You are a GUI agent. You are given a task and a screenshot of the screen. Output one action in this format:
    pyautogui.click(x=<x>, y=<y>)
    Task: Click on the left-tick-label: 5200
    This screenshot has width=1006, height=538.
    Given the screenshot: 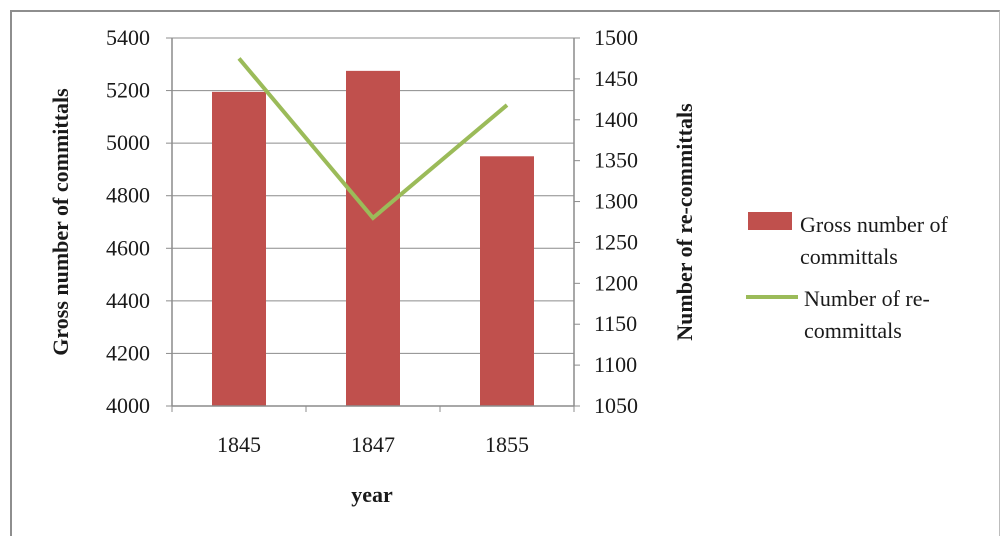 What is the action you would take?
    pyautogui.click(x=128, y=90)
    